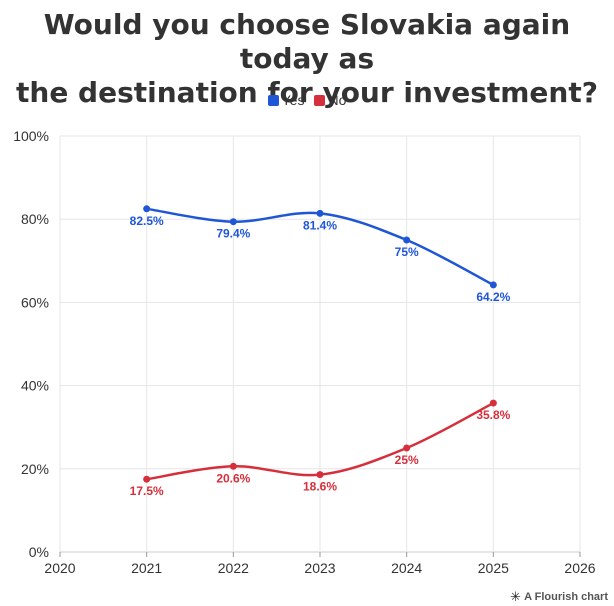 The width and height of the screenshot is (614, 606). What do you see at coordinates (35, 302) in the screenshot?
I see `y-tick-label: 60%` at bounding box center [35, 302].